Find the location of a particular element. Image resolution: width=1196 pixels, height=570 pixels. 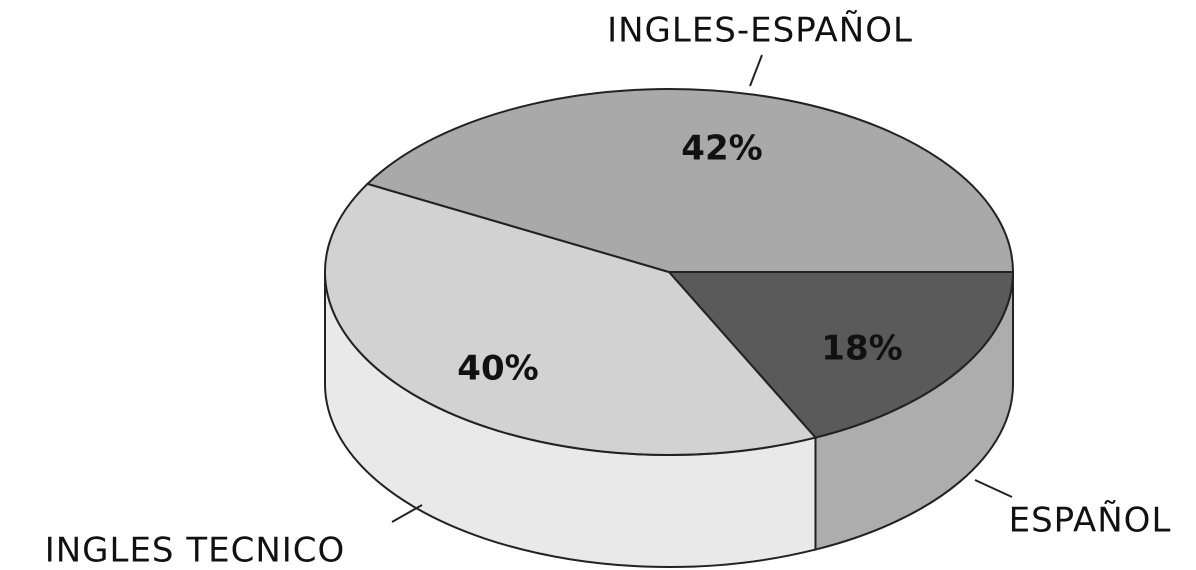

value-label: 42% is located at coordinates (721, 149).